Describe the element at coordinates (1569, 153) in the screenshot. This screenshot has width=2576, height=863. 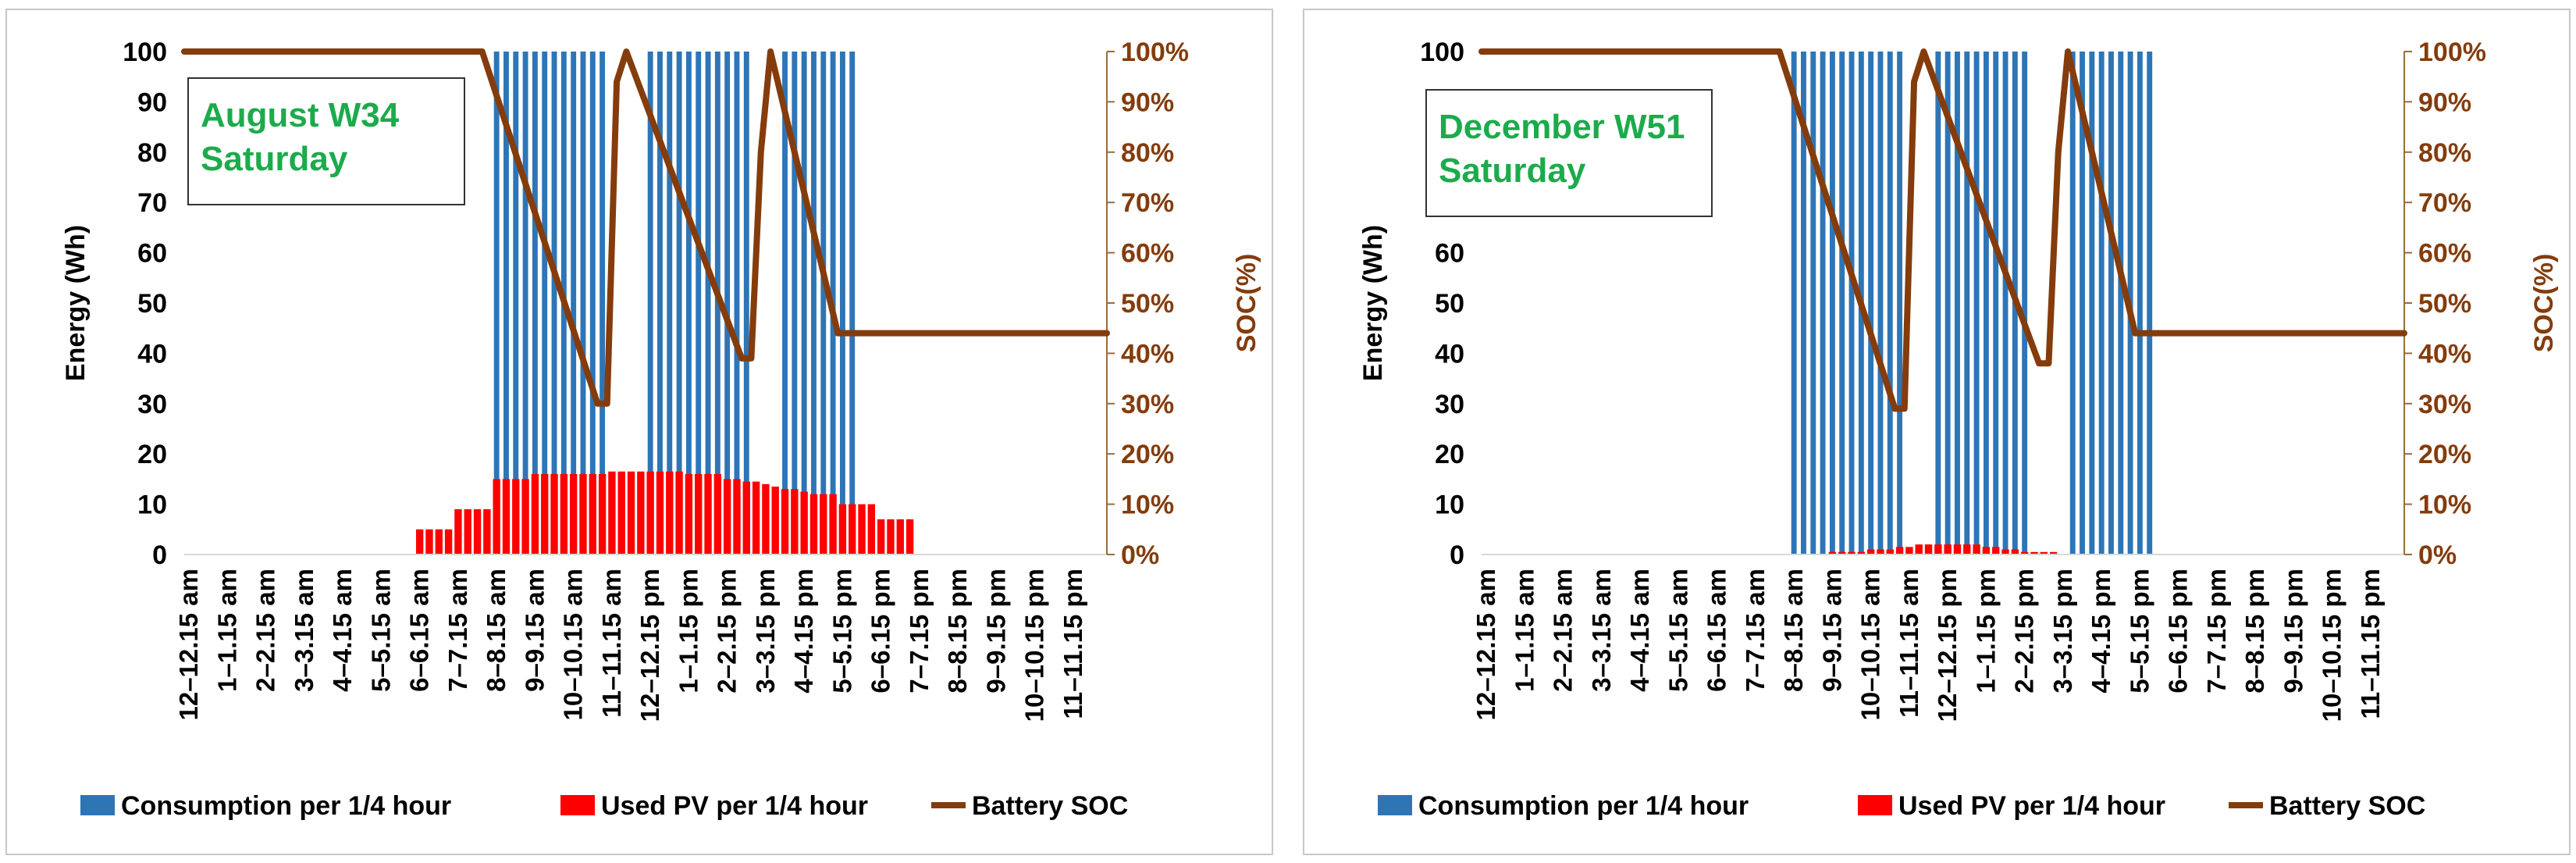
I see `title-box-frame` at that location.